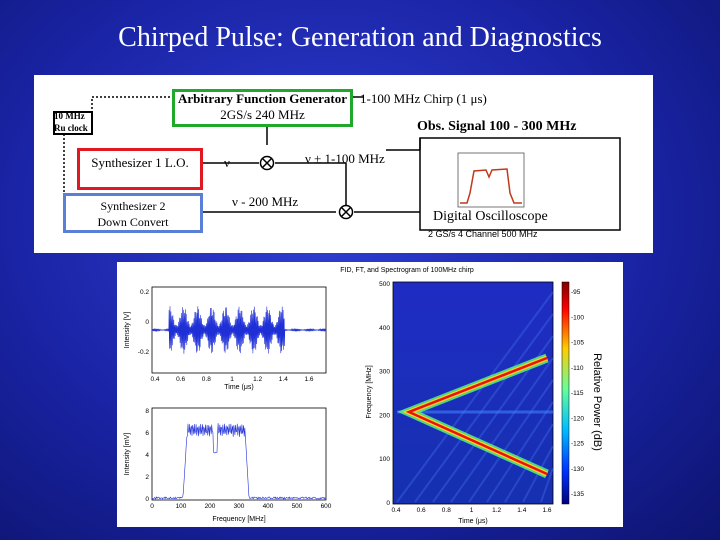 This screenshot has width=720, height=540. What do you see at coordinates (384, 284) in the screenshot?
I see `spectrogram-ytick: 500` at bounding box center [384, 284].